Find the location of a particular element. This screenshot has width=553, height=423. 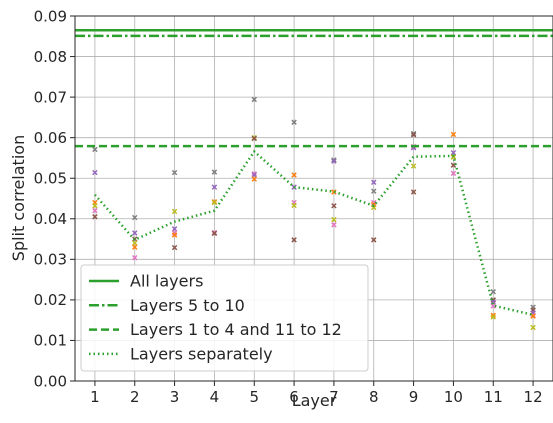

y-tick-label: 0.08 is located at coordinates (50, 57).